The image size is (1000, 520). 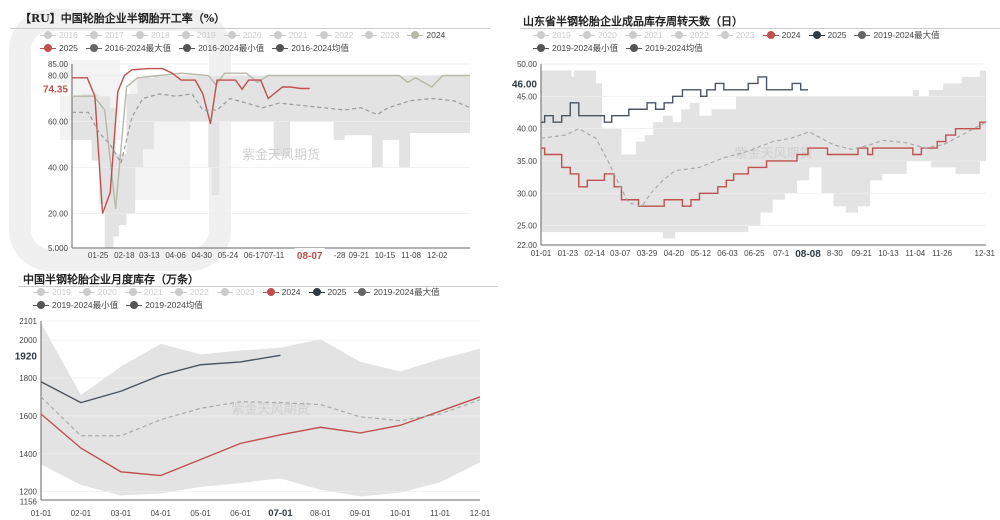 I want to click on legend-item: 2017, so click(x=104, y=35).